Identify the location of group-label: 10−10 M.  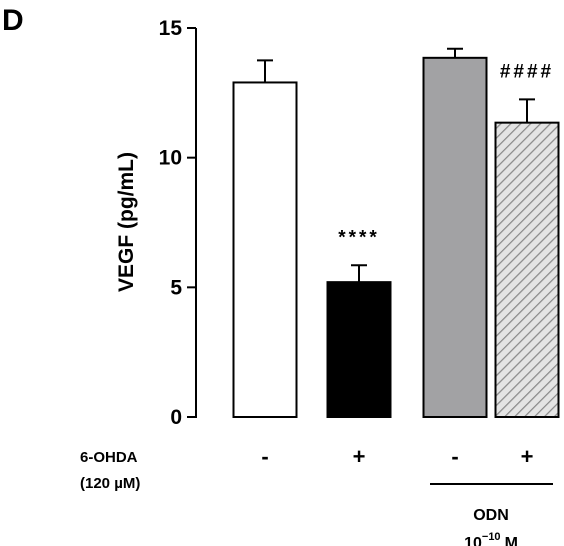
(491, 538).